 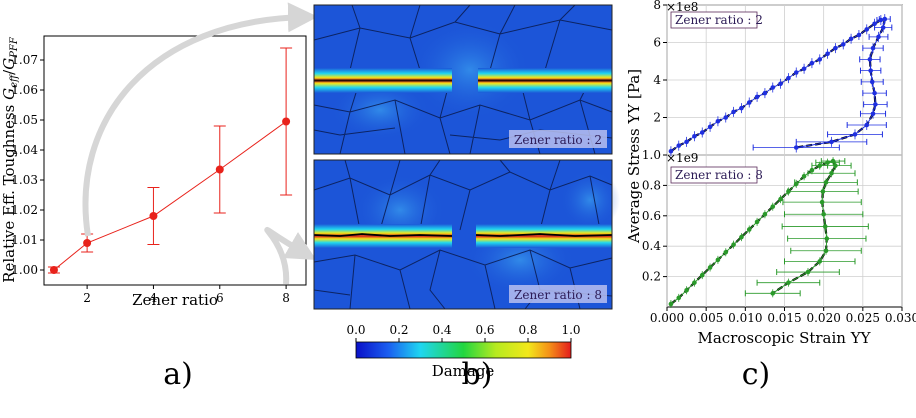 What do you see at coordinates (24, 120) in the screenshot?
I see `y-tick-label: 1.05` at bounding box center [24, 120].